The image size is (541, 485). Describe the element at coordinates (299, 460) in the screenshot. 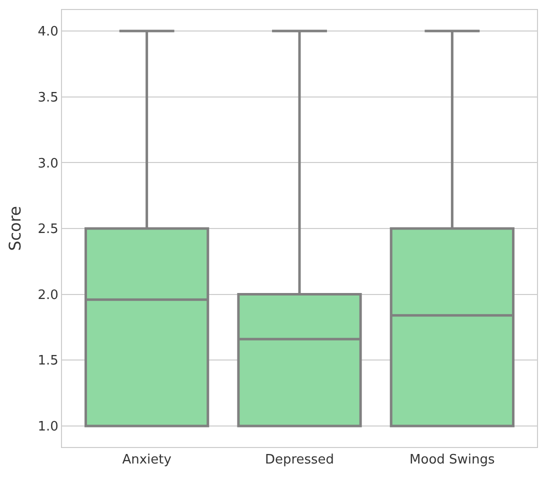

I see `x-tick-label: Depressed` at that location.